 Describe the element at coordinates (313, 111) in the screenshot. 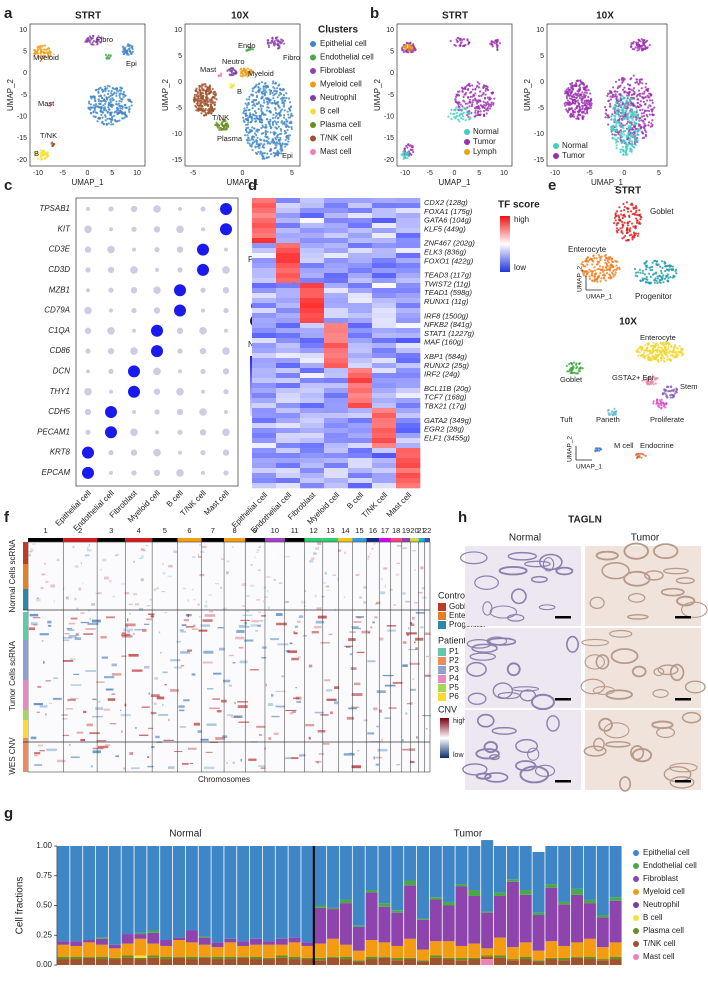

I see `legend-swatch` at that location.